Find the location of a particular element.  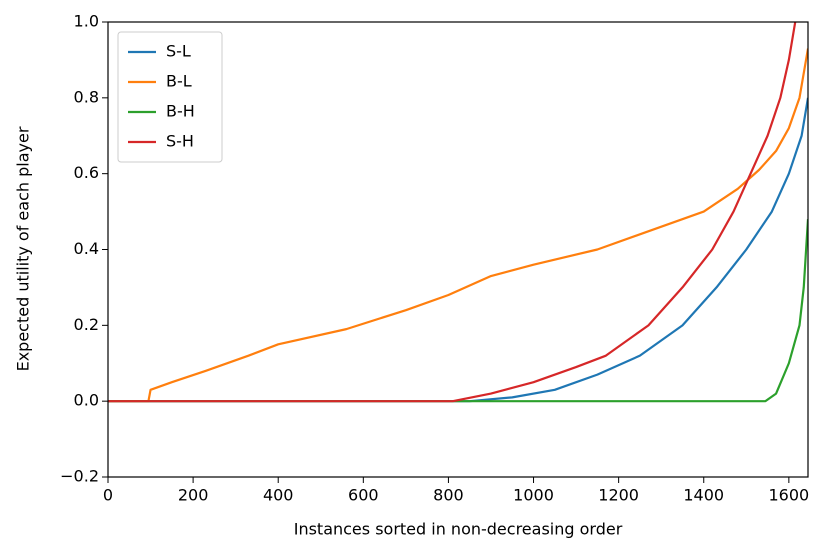

legend-label: S-L is located at coordinates (178, 51).